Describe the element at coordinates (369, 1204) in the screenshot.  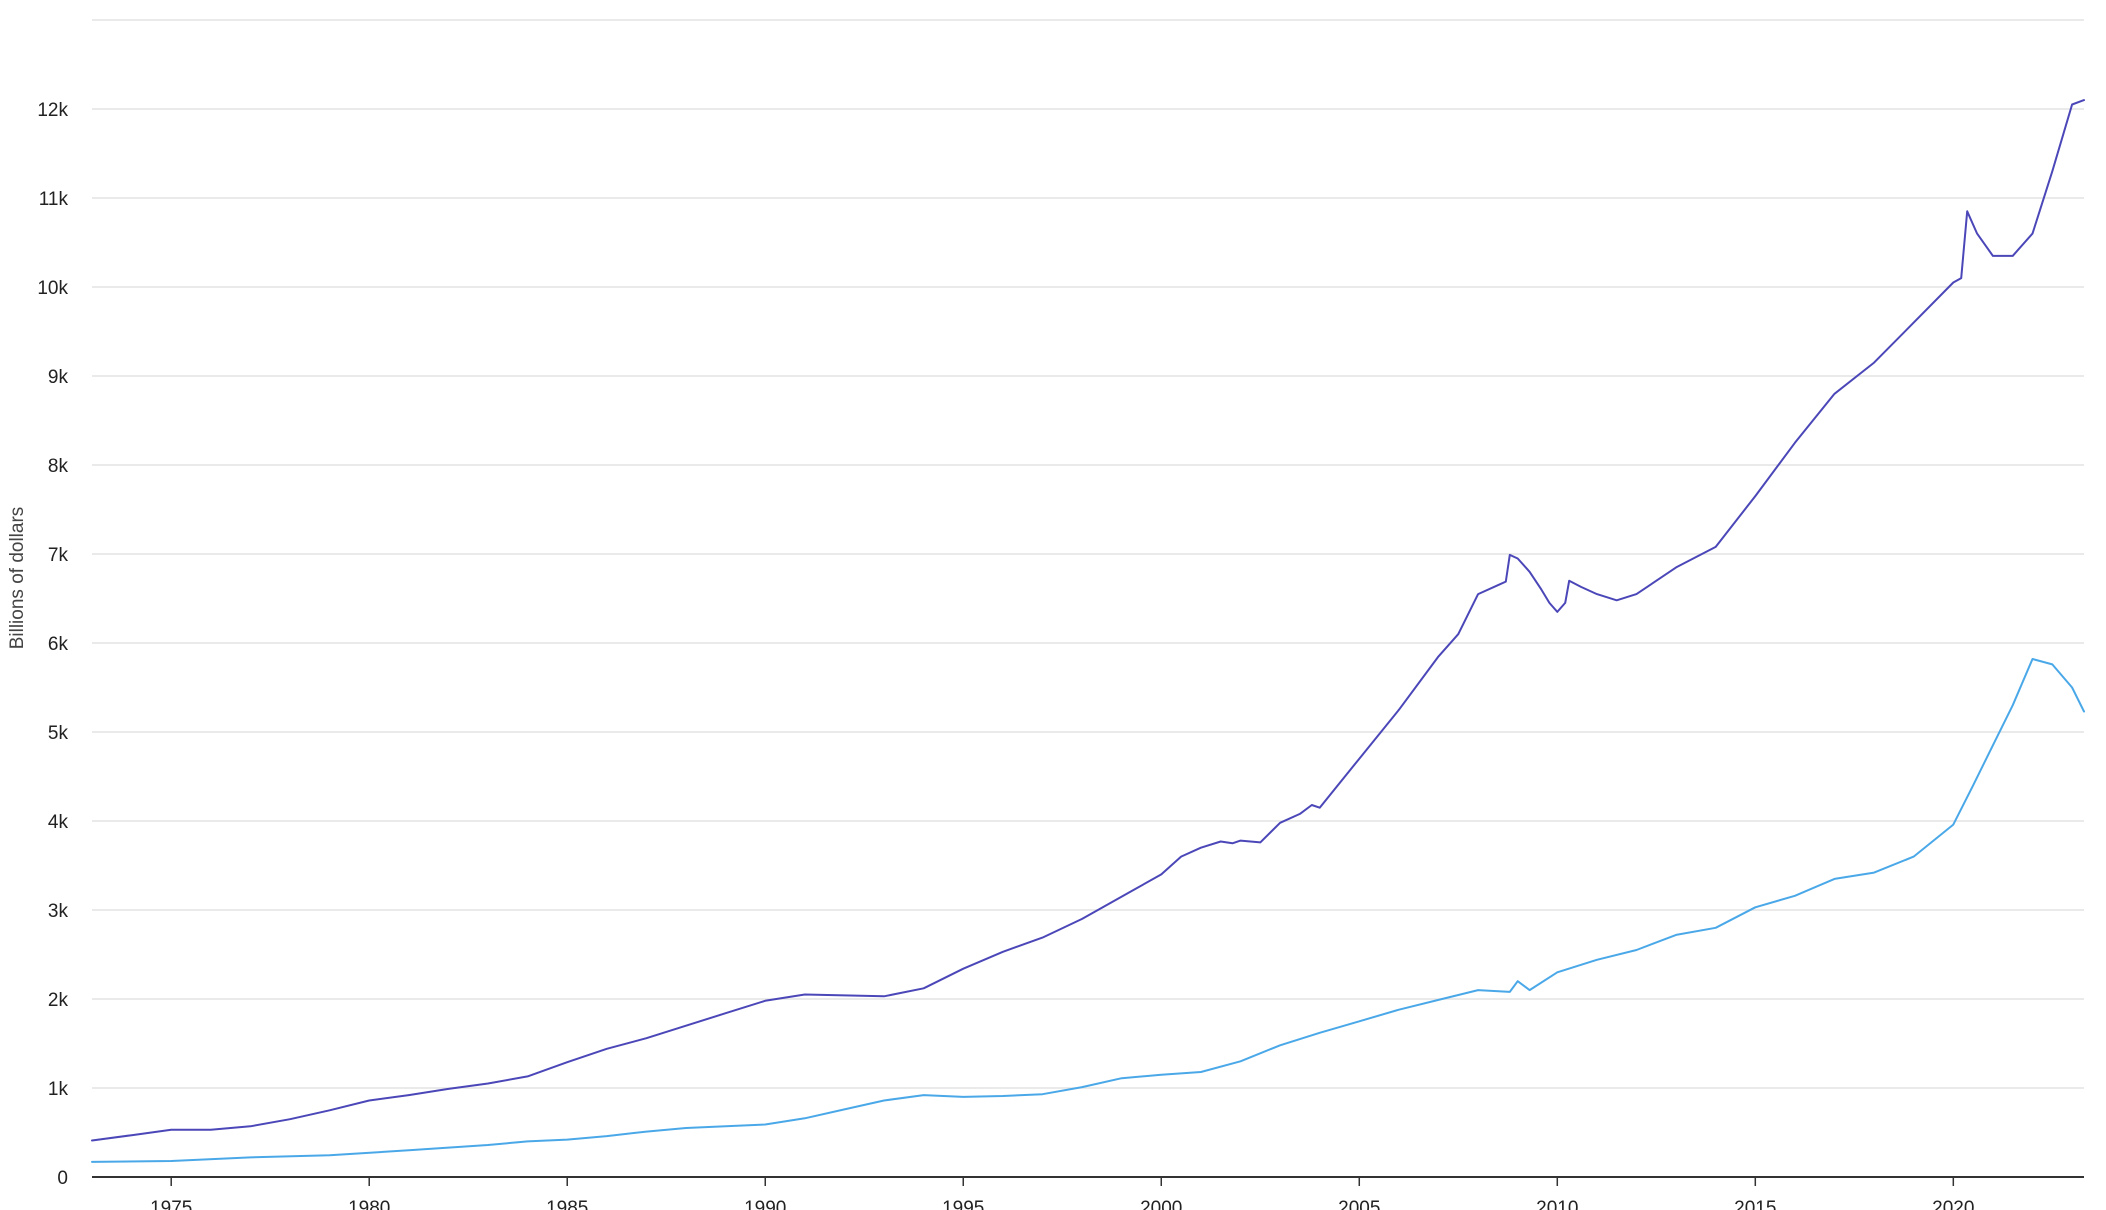
I see `x-tick-label: 1980` at that location.